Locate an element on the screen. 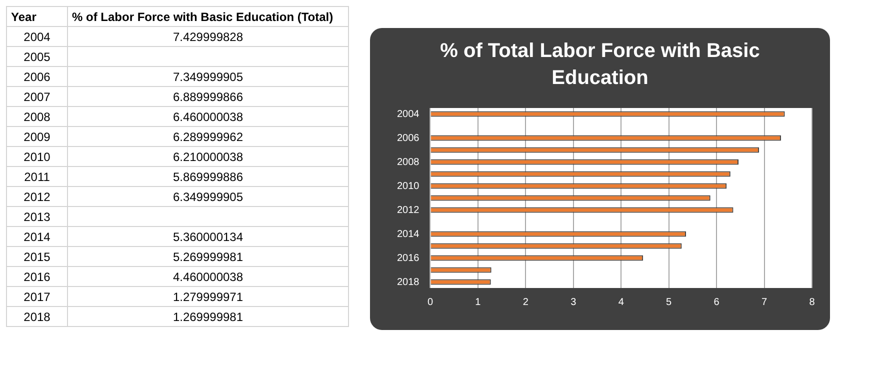  text: 2008 is located at coordinates (37, 116).